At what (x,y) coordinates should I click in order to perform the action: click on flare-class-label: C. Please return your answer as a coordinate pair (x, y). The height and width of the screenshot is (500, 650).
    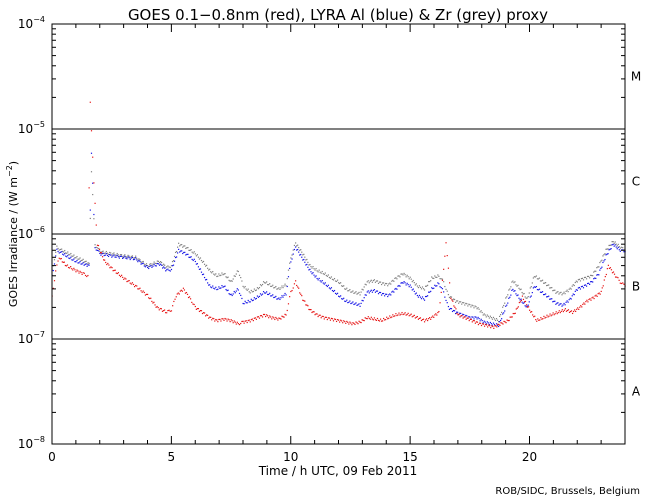
    Looking at the image, I should click on (636, 182).